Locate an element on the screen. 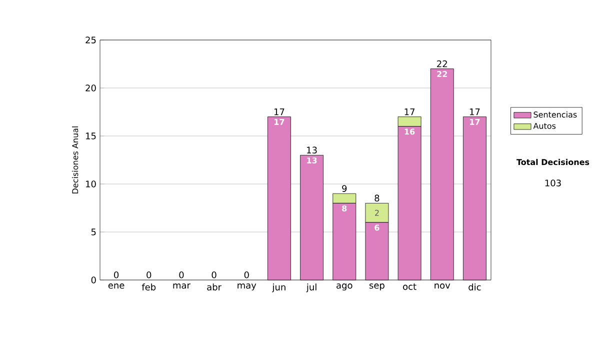  data-label: 22 is located at coordinates (442, 73).